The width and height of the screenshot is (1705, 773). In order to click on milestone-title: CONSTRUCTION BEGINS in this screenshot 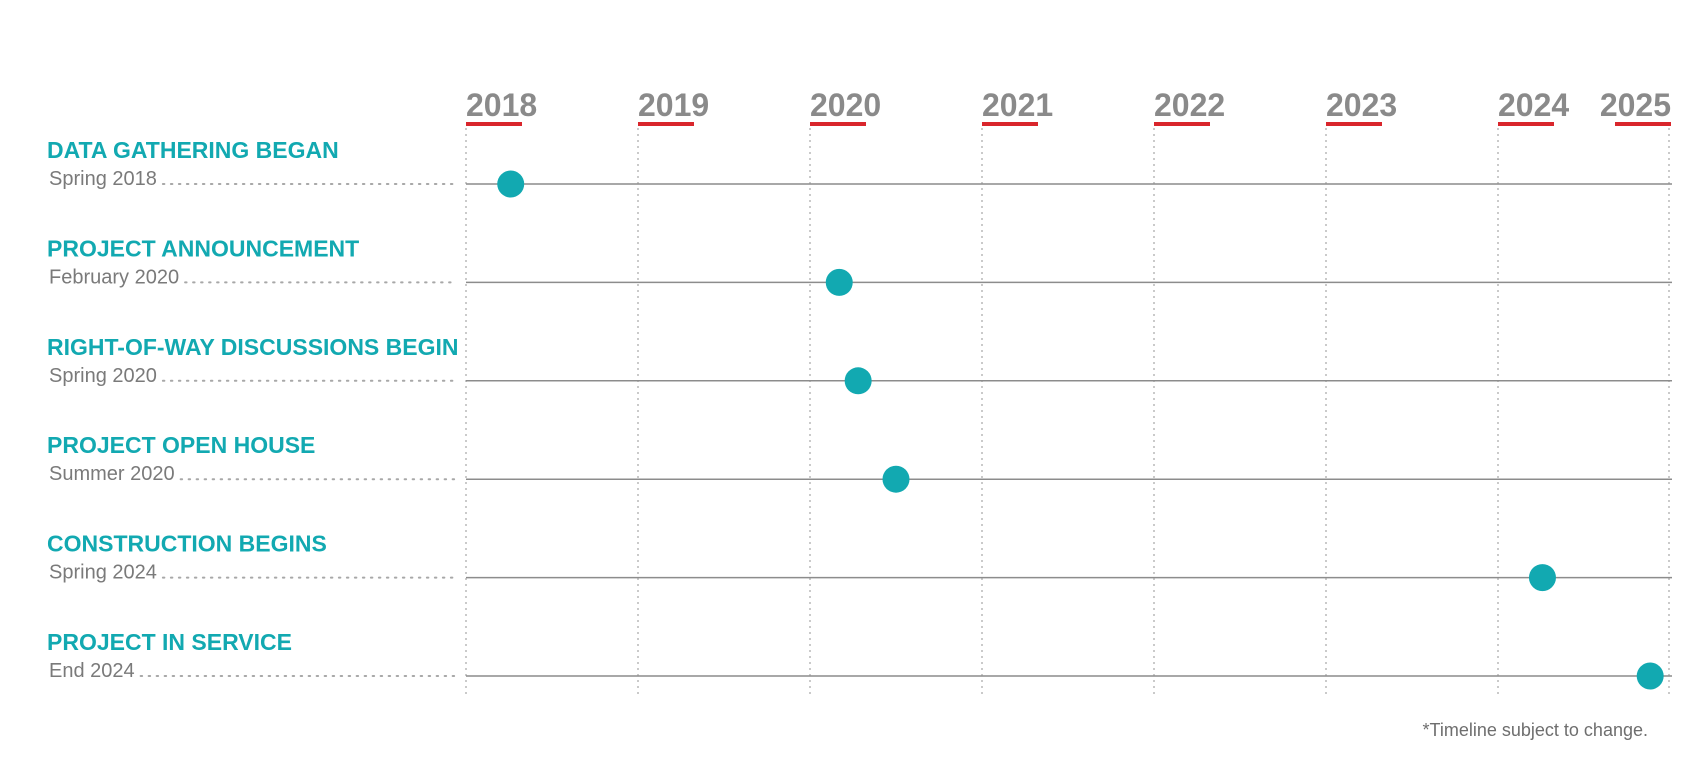, I will do `click(187, 544)`.